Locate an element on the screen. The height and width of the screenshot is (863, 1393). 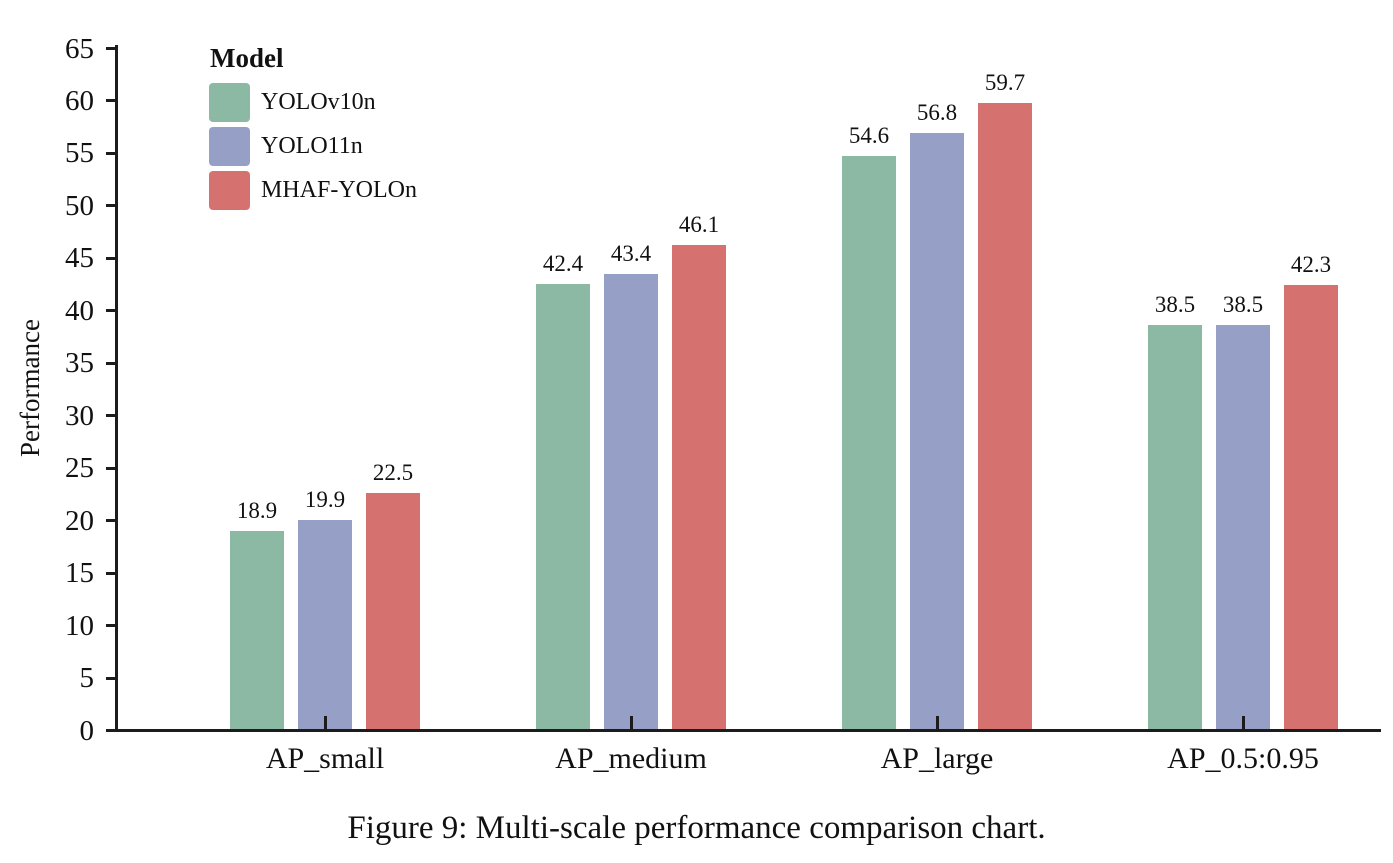
y-tick-label: 5 is located at coordinates (87, 678).